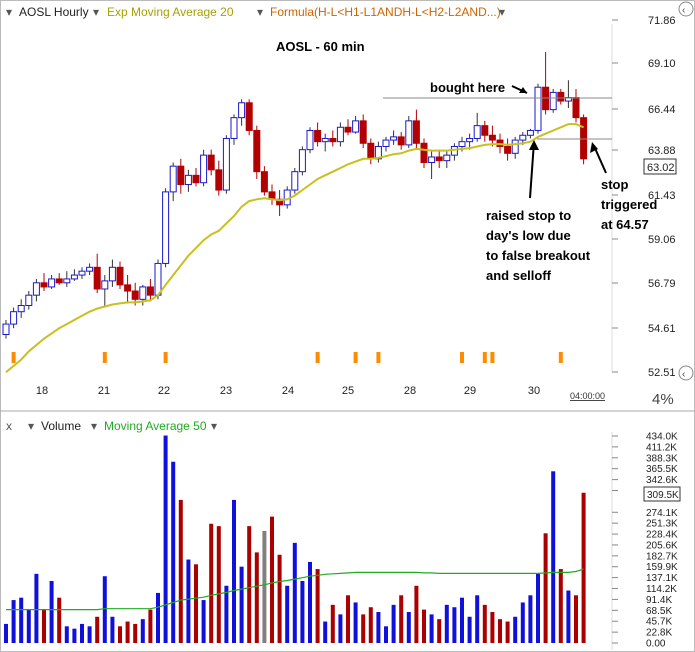 This screenshot has width=695, height=652. What do you see at coordinates (94, 426) in the screenshot?
I see `volume-ma-dropdown-icon: ▾` at bounding box center [94, 426].